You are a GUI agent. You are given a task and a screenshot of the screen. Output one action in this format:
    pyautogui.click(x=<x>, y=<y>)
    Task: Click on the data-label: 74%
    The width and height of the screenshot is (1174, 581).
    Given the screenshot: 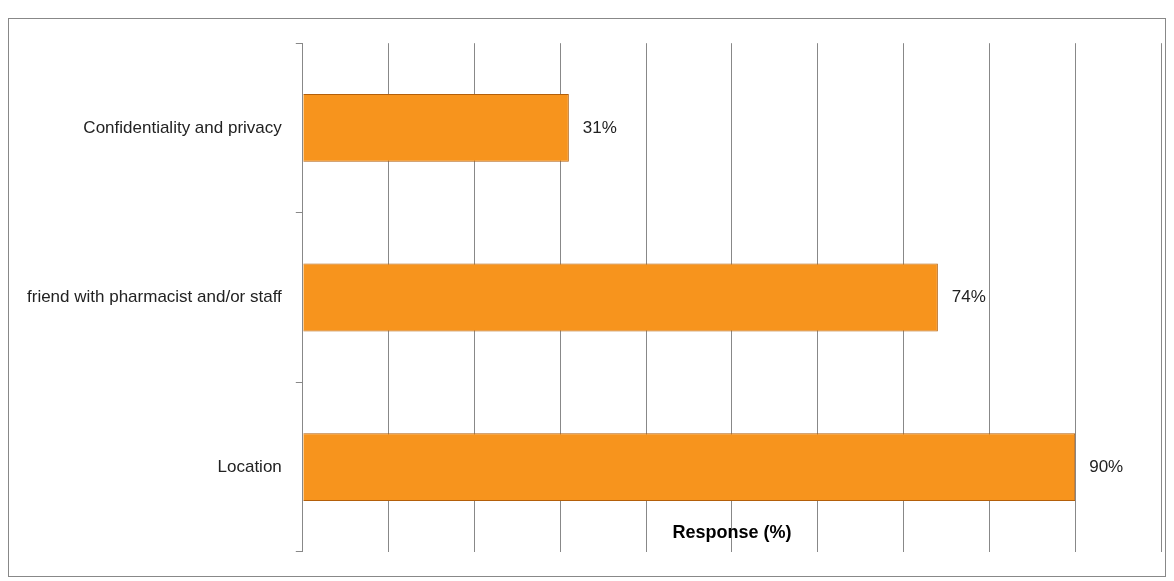 What is the action you would take?
    pyautogui.click(x=968, y=297)
    